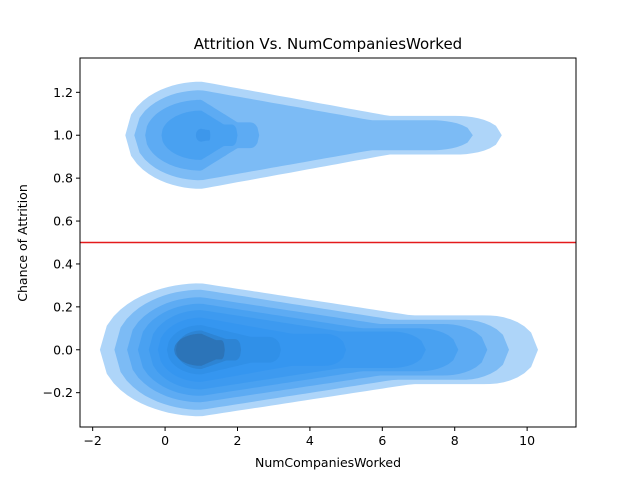  What do you see at coordinates (63, 178) in the screenshot?
I see `y-tick-label: 0.8` at bounding box center [63, 178].